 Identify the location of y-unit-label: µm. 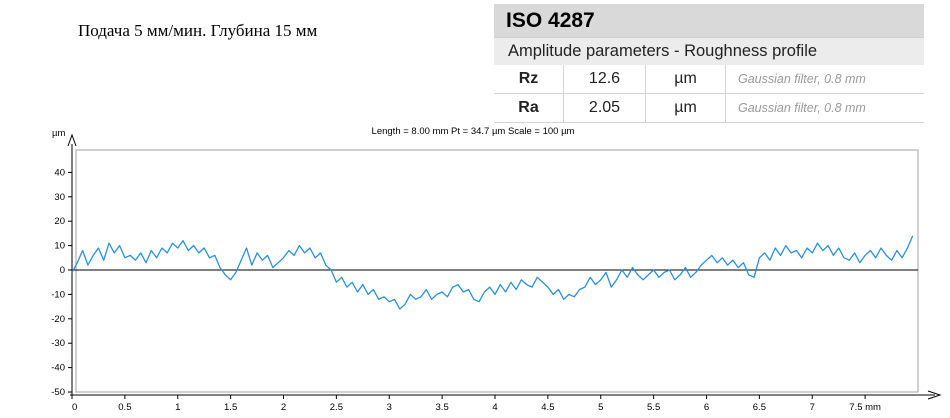
(58, 133).